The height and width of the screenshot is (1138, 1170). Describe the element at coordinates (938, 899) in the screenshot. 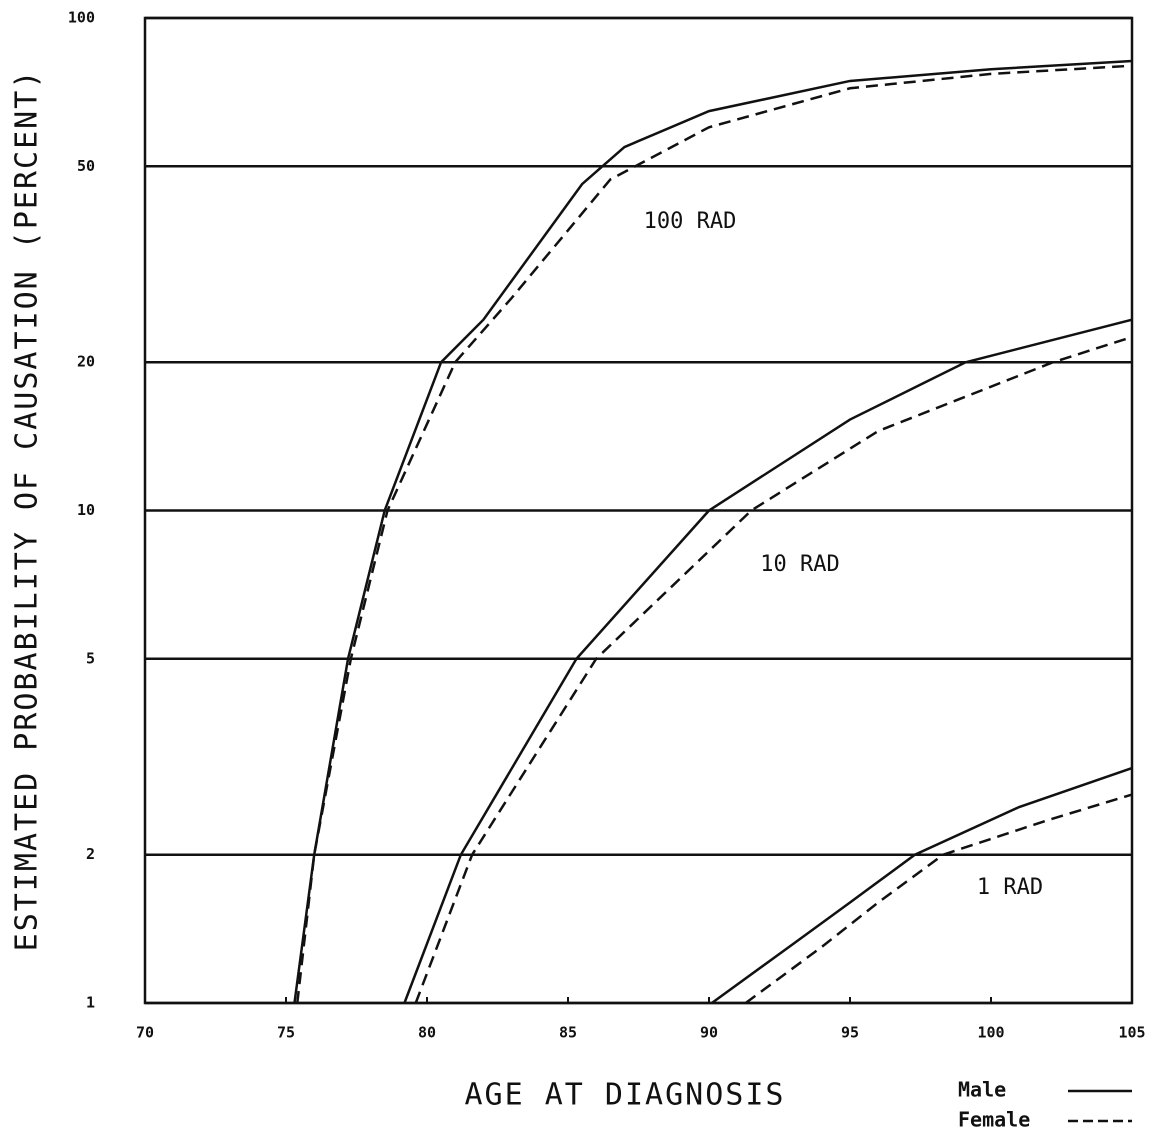

I see `curve-female` at that location.